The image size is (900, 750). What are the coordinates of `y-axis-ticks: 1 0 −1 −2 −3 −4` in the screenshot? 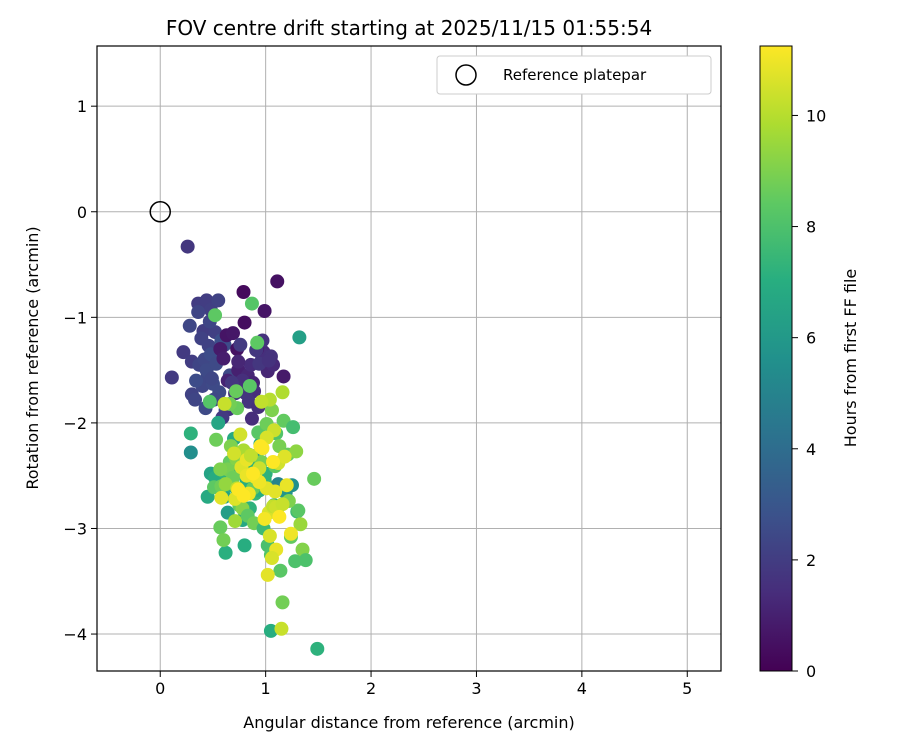 It's located at (80, 370).